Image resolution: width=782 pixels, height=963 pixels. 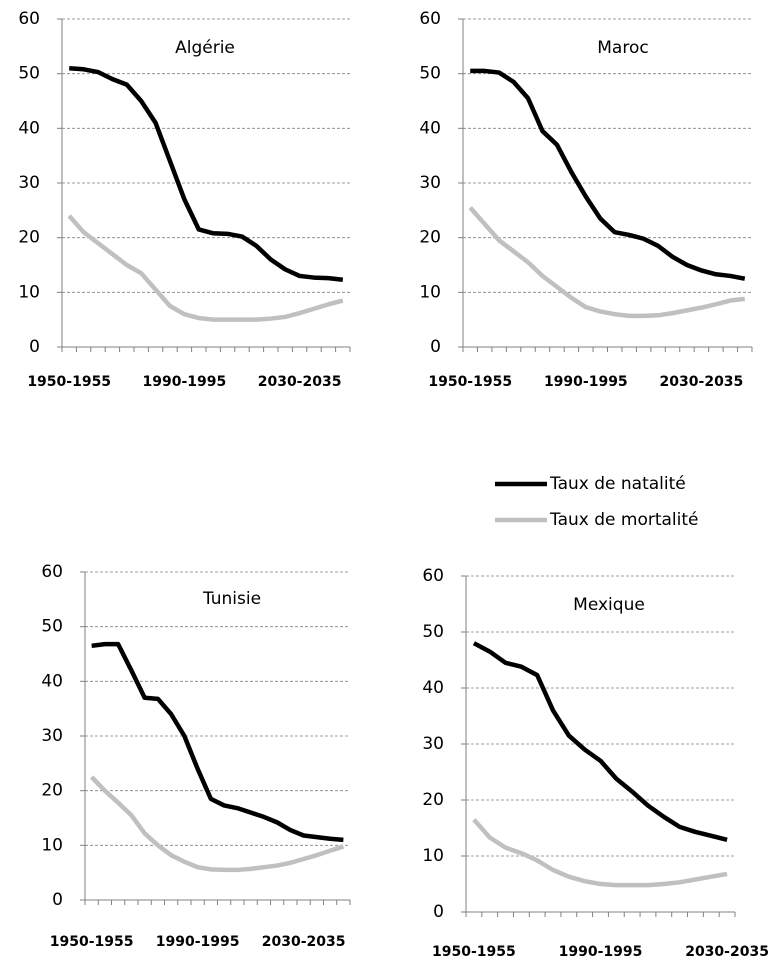 What do you see at coordinates (231, 599) in the screenshot?
I see `chart-title: Tunisie` at bounding box center [231, 599].